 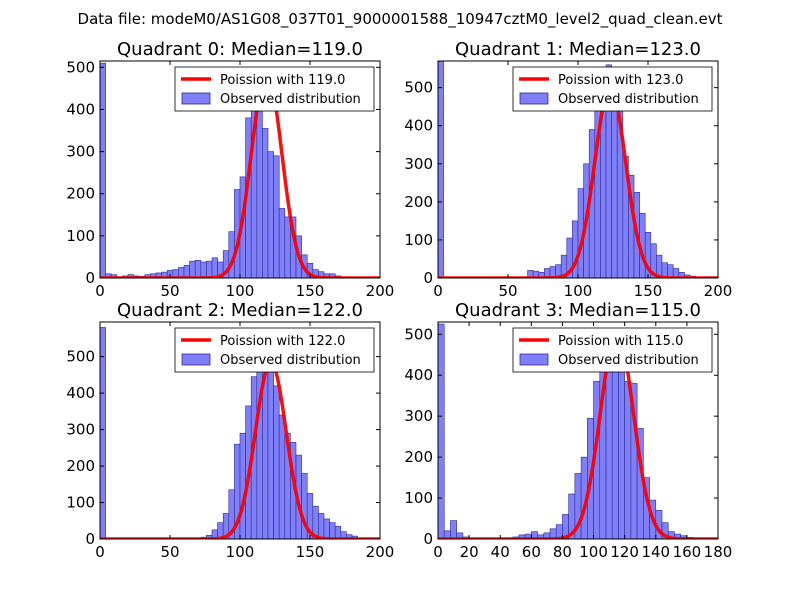 What do you see at coordinates (282, 341) in the screenshot?
I see `legend-line-label: Poission with 122.0` at bounding box center [282, 341].